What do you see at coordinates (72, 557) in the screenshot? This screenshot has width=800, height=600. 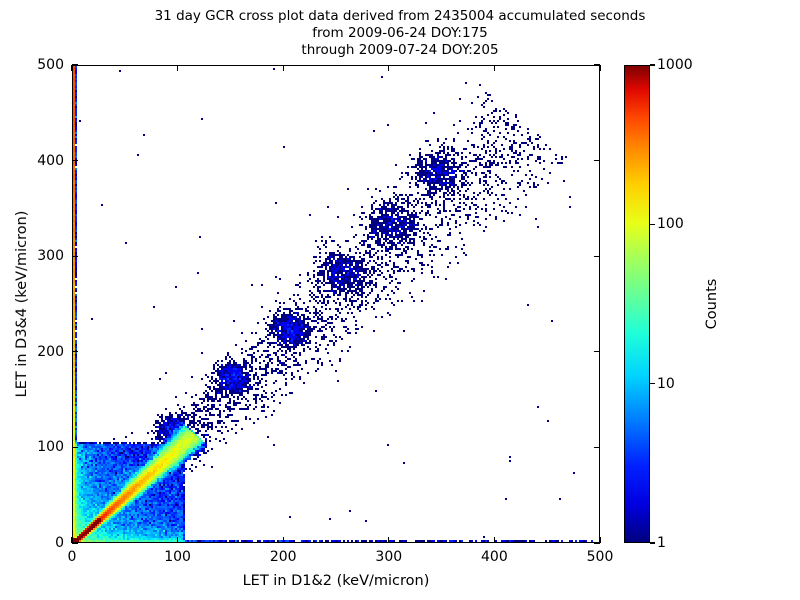 I see `x-tick-label: 0` at bounding box center [72, 557].